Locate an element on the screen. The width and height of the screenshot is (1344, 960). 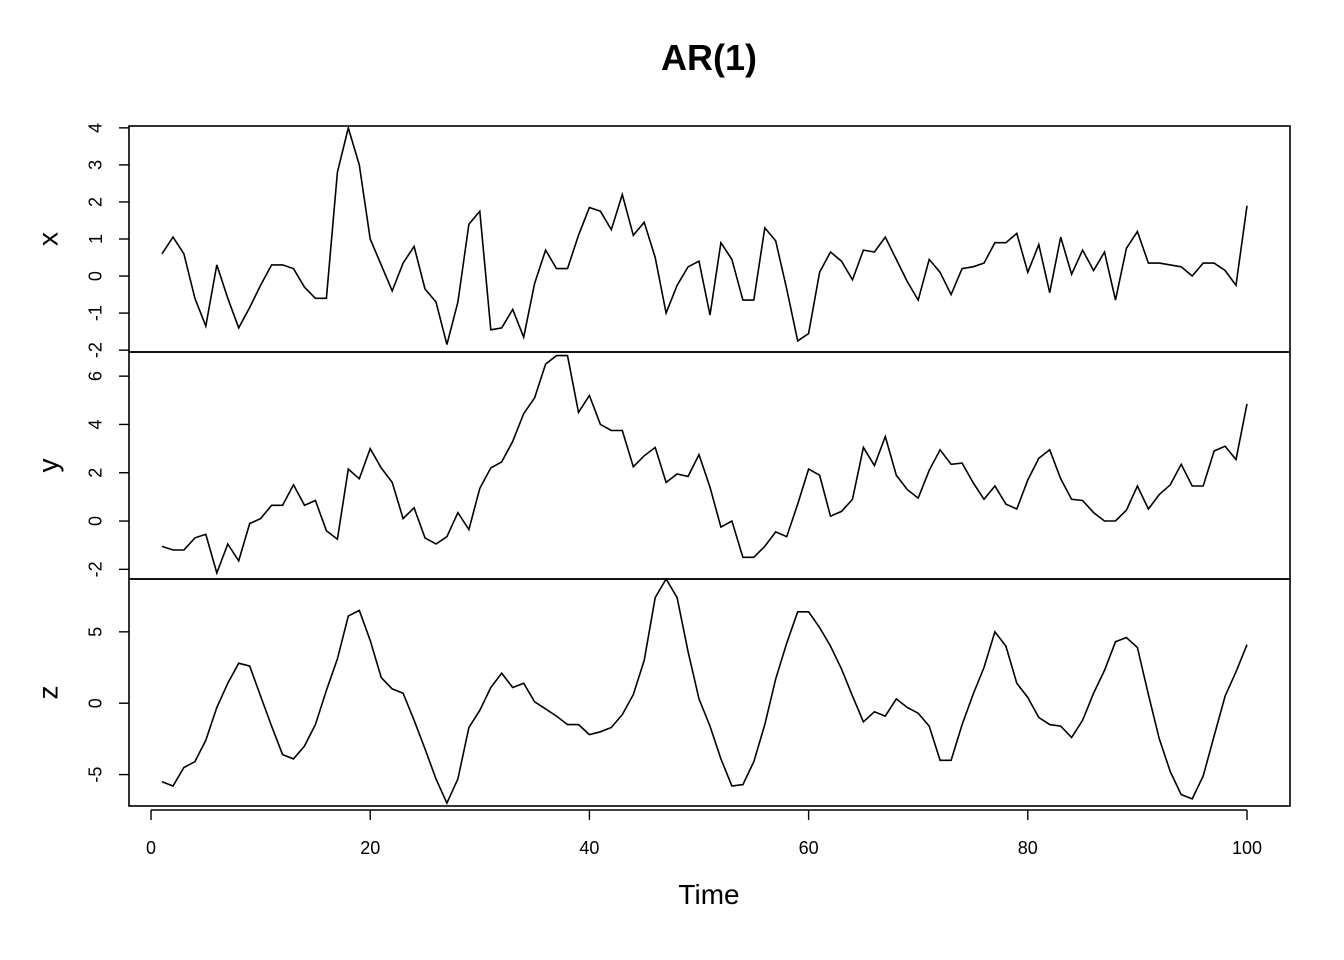
y-tick-label-y-1: 0 is located at coordinates (96, 521).